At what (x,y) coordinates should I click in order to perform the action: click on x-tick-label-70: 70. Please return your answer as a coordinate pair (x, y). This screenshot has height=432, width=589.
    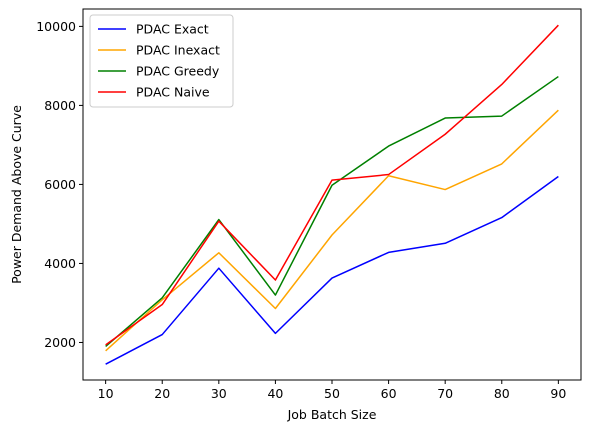
    Looking at the image, I should click on (445, 393).